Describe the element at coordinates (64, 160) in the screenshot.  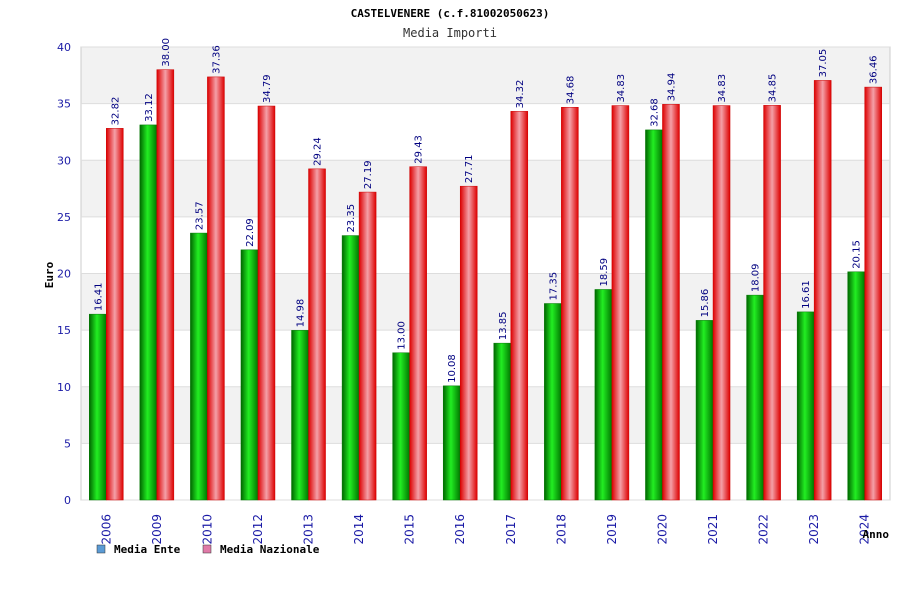
I see `y-tick-label: 30` at that location.